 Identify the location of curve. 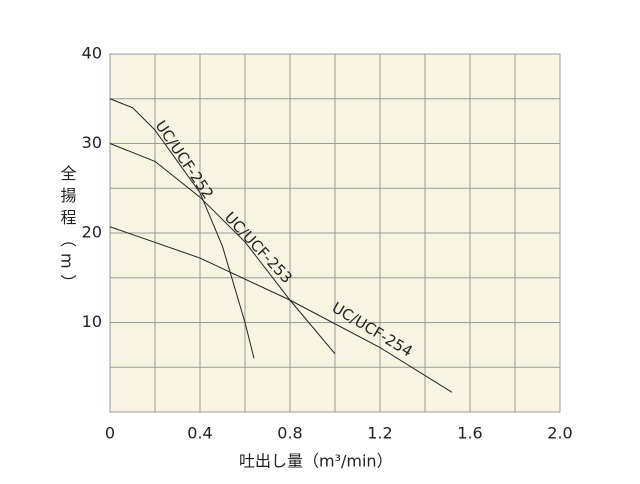
(182, 228).